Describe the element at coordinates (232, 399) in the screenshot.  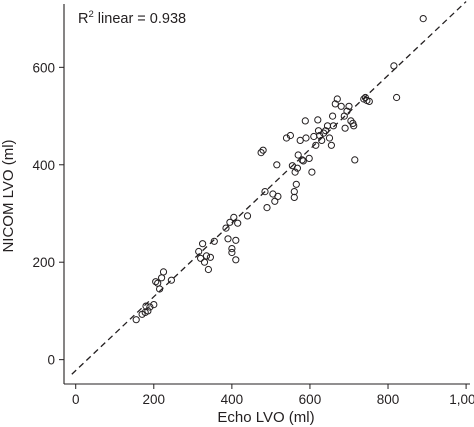
I see `x-tick-label: 400` at that location.